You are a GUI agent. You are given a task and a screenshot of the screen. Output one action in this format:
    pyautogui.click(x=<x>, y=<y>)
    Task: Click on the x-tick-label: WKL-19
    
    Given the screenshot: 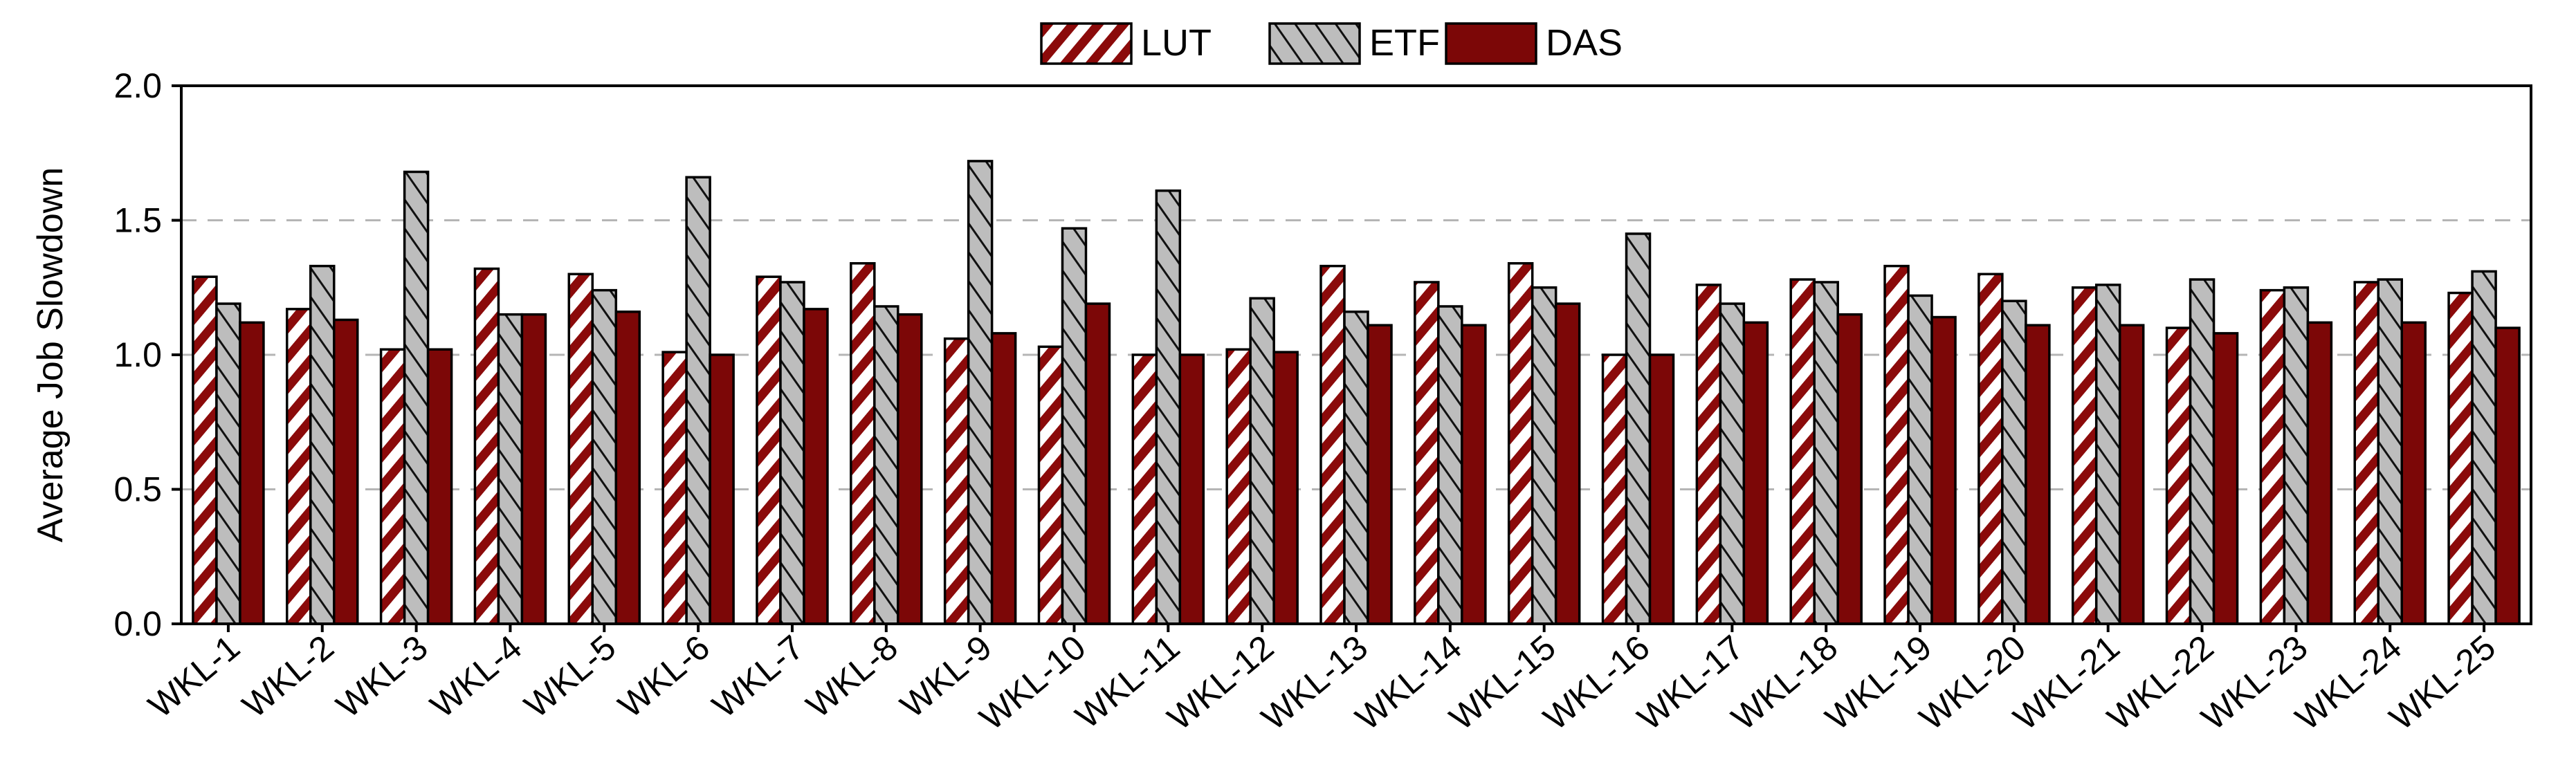 What is the action you would take?
    pyautogui.click(x=1879, y=683)
    